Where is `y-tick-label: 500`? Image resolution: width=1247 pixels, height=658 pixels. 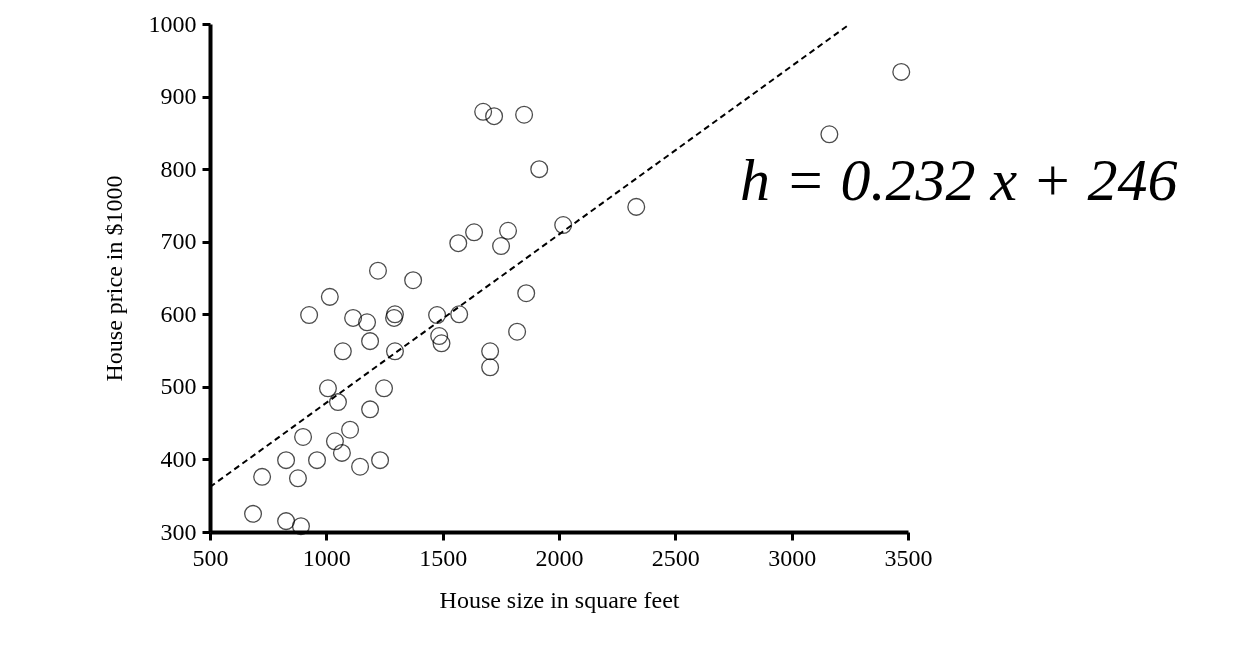 y-tick-label: 500 is located at coordinates (178, 386).